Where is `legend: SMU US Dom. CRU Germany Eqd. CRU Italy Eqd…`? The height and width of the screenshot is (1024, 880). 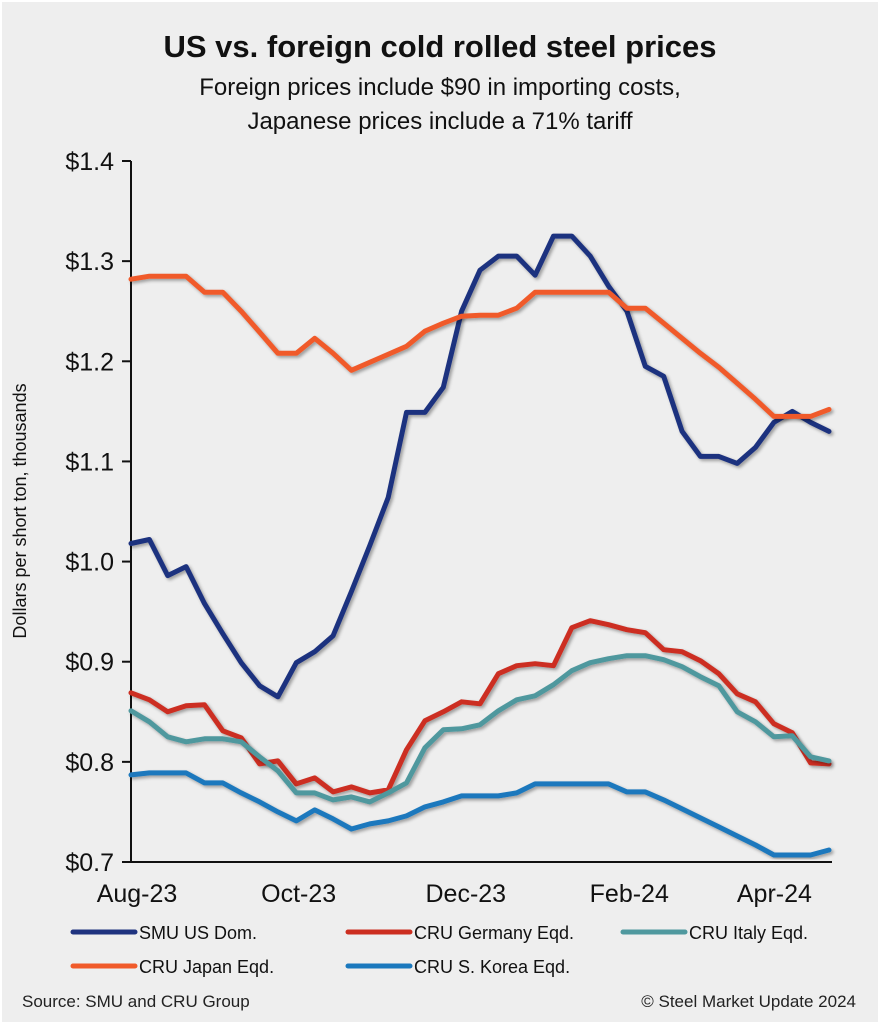
legend: SMU US Dom. CRU Germany Eqd. CRU Italy Eqd… is located at coordinates (439, 950).